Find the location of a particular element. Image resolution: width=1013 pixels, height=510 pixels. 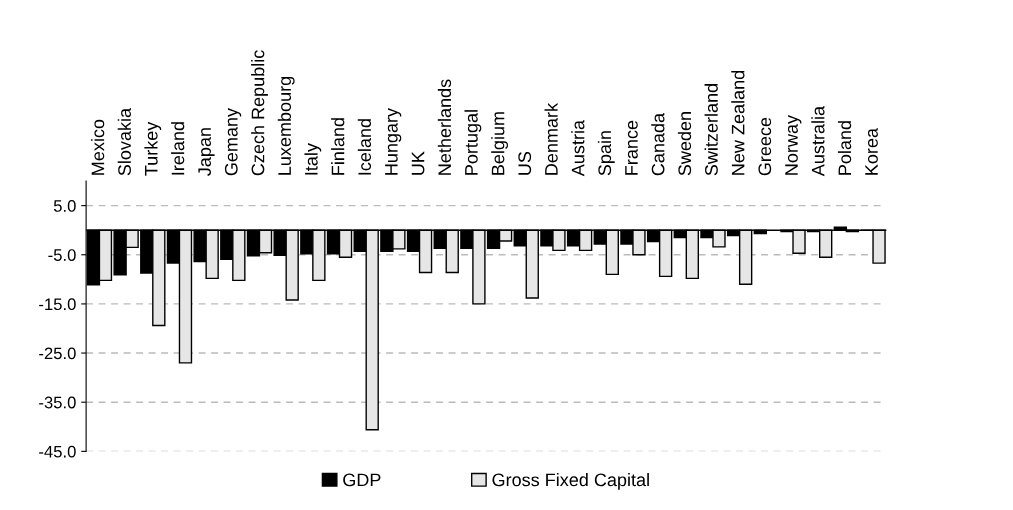

y-tick-label: -15.0 is located at coordinates (57, 304).